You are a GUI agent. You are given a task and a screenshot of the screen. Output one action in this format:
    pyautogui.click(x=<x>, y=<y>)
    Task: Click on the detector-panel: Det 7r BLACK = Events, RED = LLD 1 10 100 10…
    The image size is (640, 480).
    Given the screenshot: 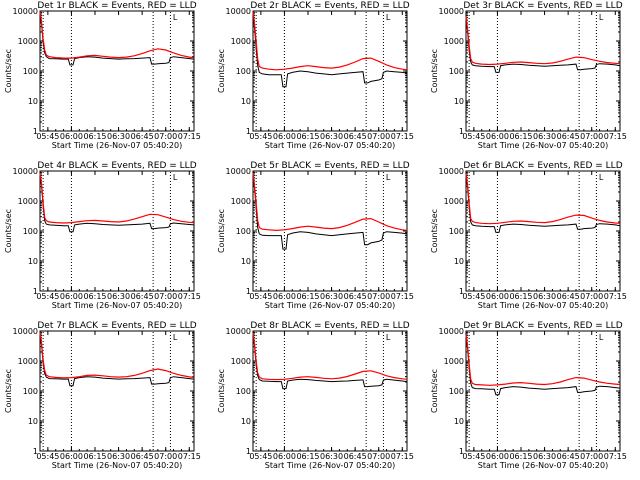 What is the action you would take?
    pyautogui.click(x=102, y=395)
    